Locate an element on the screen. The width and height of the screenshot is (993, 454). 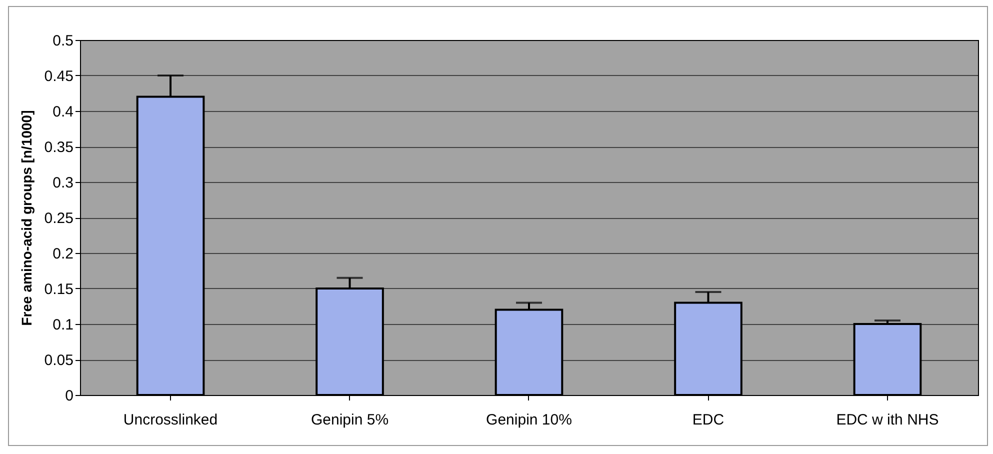
x-tick-label: Genipin 5% is located at coordinates (349, 420).